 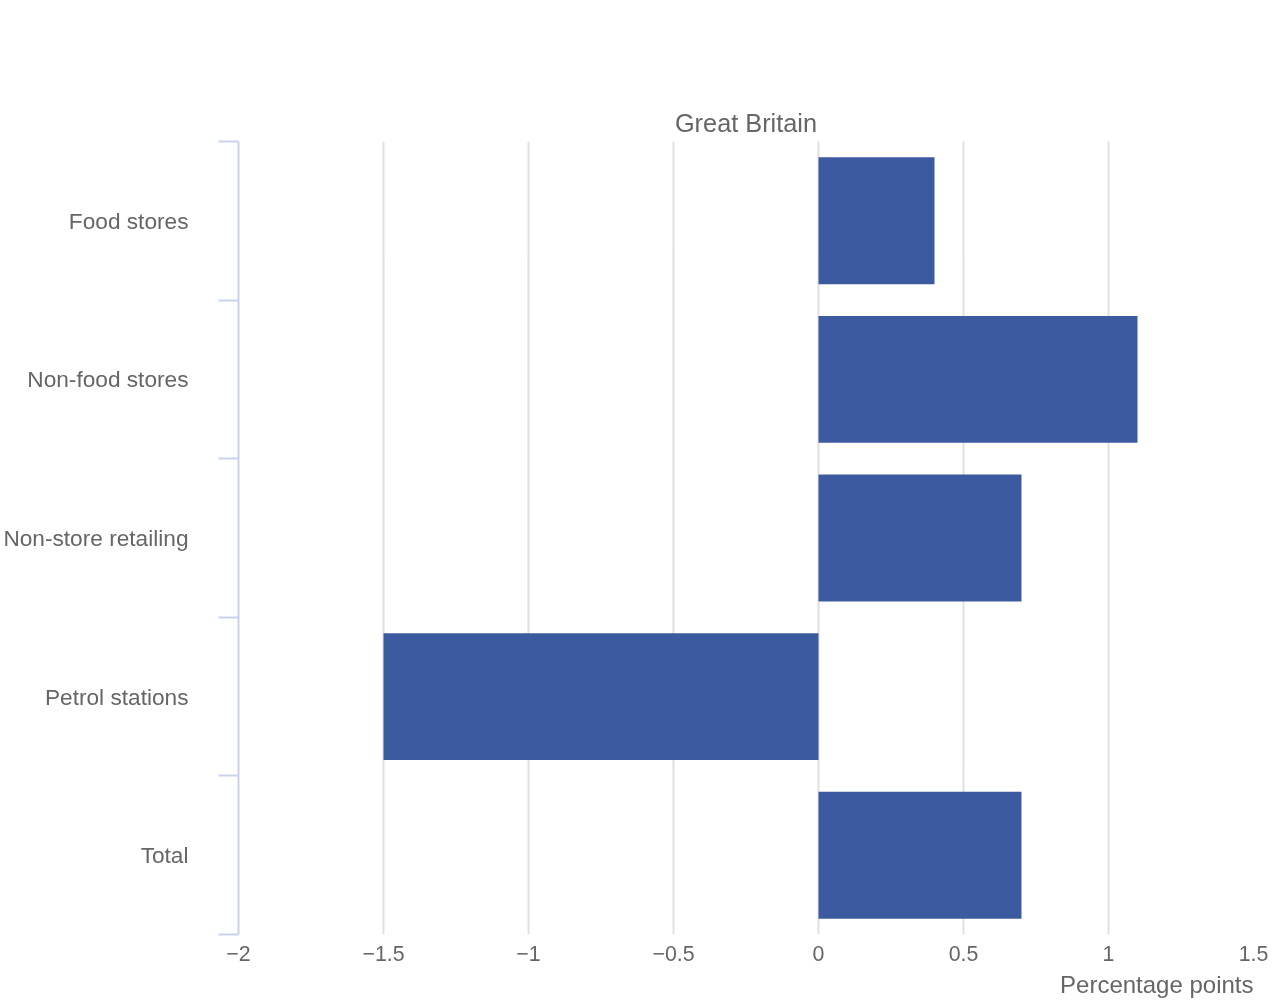 What do you see at coordinates (818, 953) in the screenshot?
I see `x-tick-label: 0` at bounding box center [818, 953].